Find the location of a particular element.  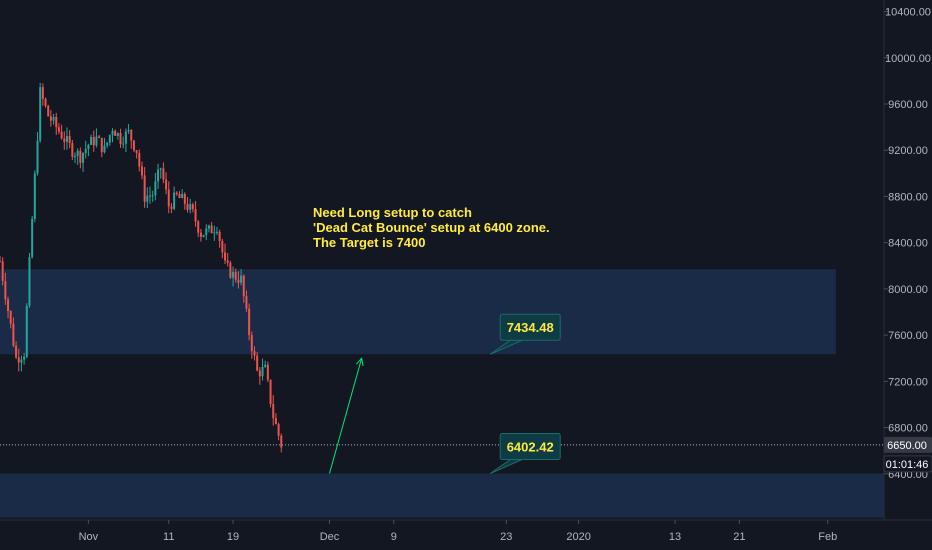

target-arrow-shaft is located at coordinates (346, 416).